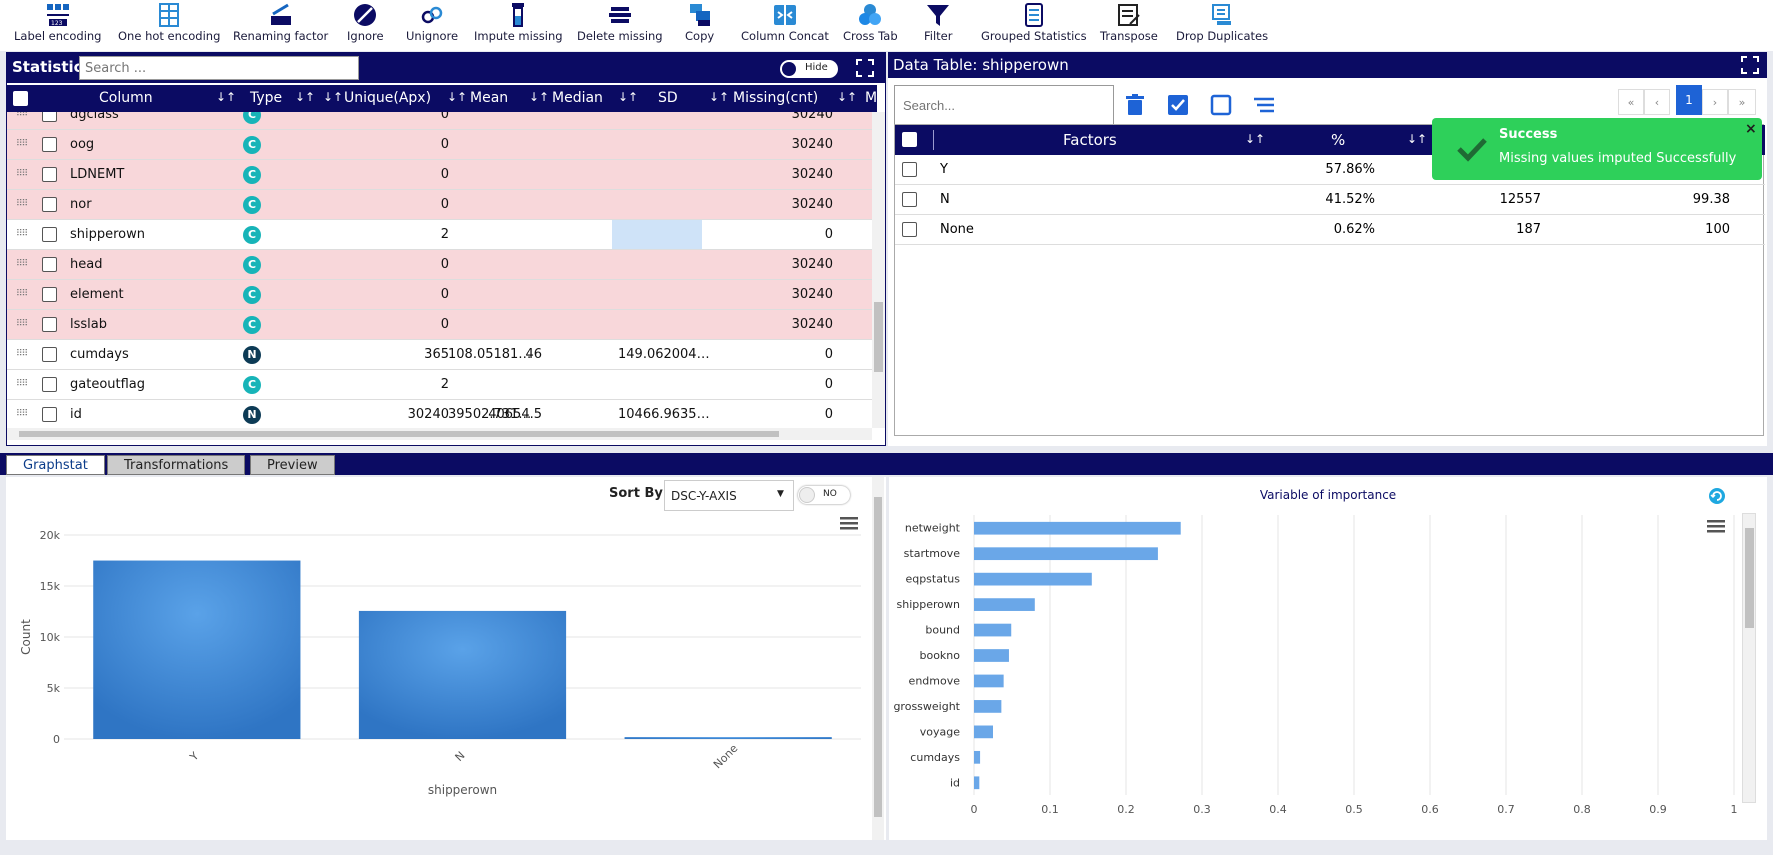  Describe the element at coordinates (1338, 140) in the screenshot. I see `column-header-percent: %` at that location.